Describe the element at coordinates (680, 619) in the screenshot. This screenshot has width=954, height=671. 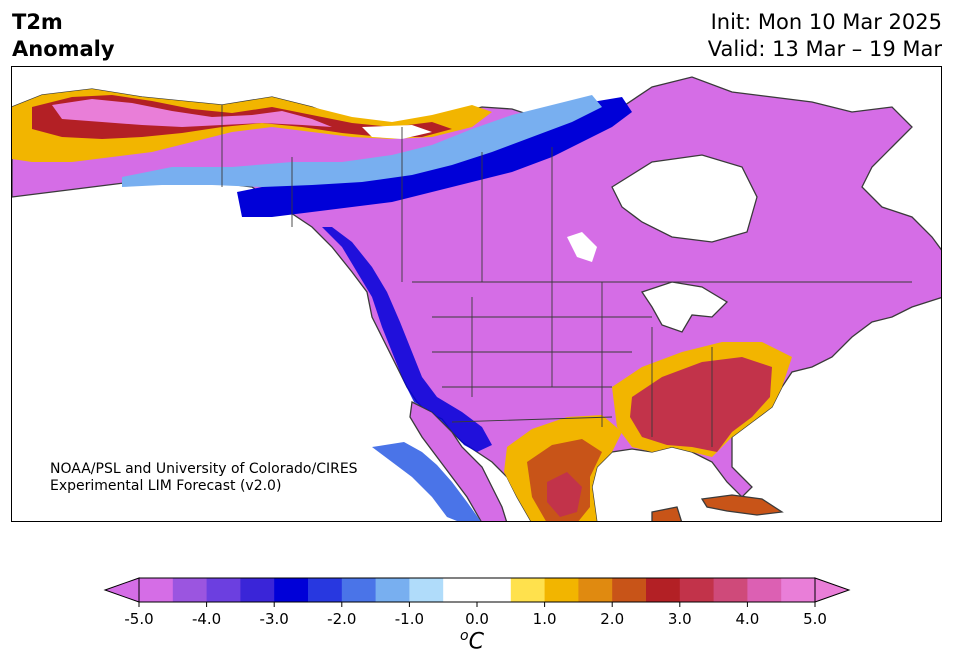
I see `colorbar-tick-label: 3.0` at that location.